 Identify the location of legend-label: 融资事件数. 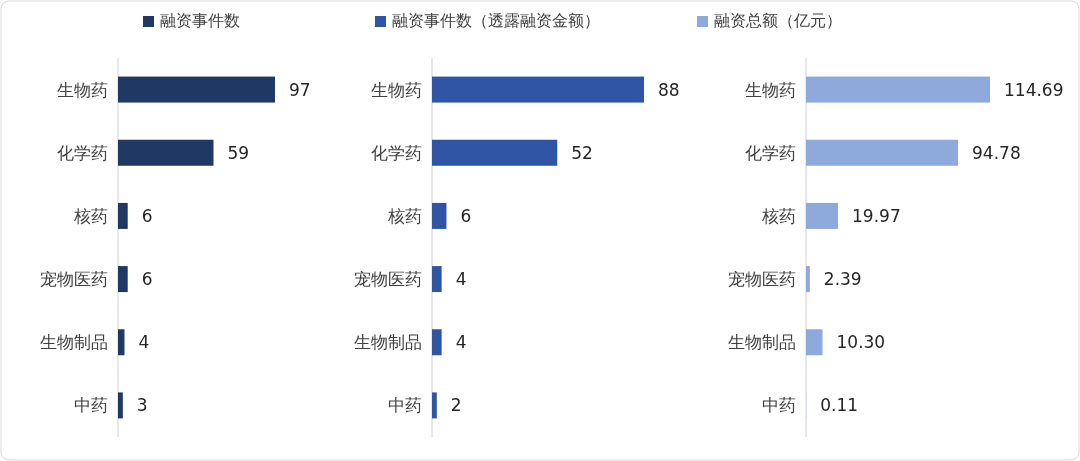
(200, 20).